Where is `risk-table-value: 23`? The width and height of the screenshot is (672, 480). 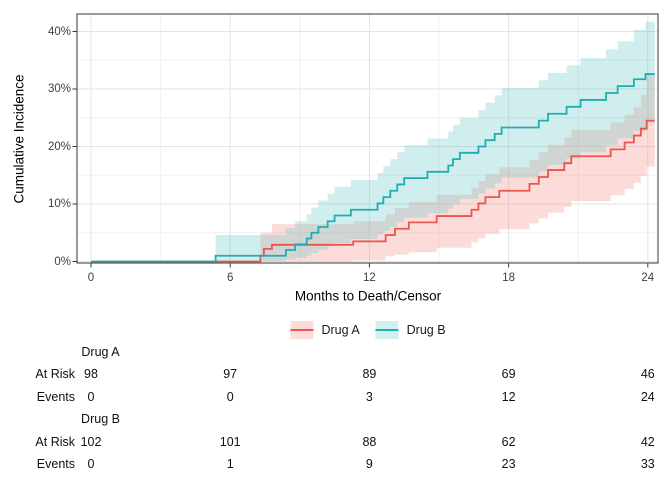
risk-table-value: 23 is located at coordinates (508, 464).